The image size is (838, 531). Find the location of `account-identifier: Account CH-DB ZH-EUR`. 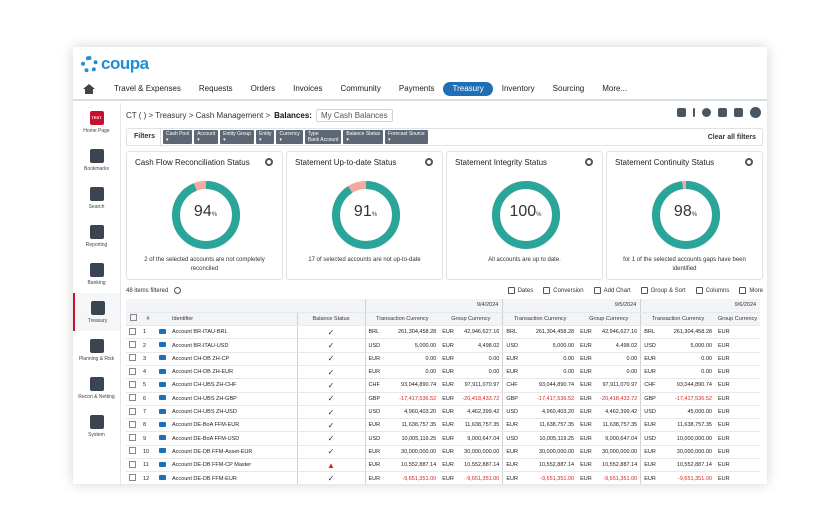

account-identifier: Account CH-DB ZH-EUR is located at coordinates (233, 372).